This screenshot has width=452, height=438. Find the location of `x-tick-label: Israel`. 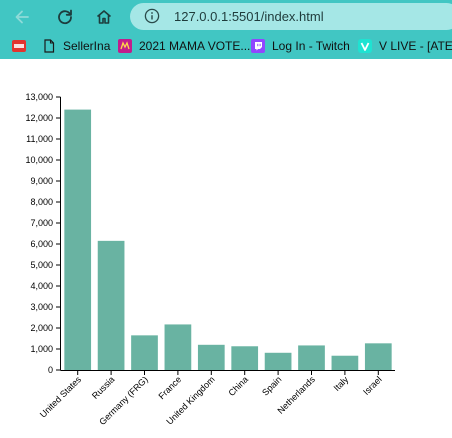

x-tick-label: Israel is located at coordinates (372, 385).